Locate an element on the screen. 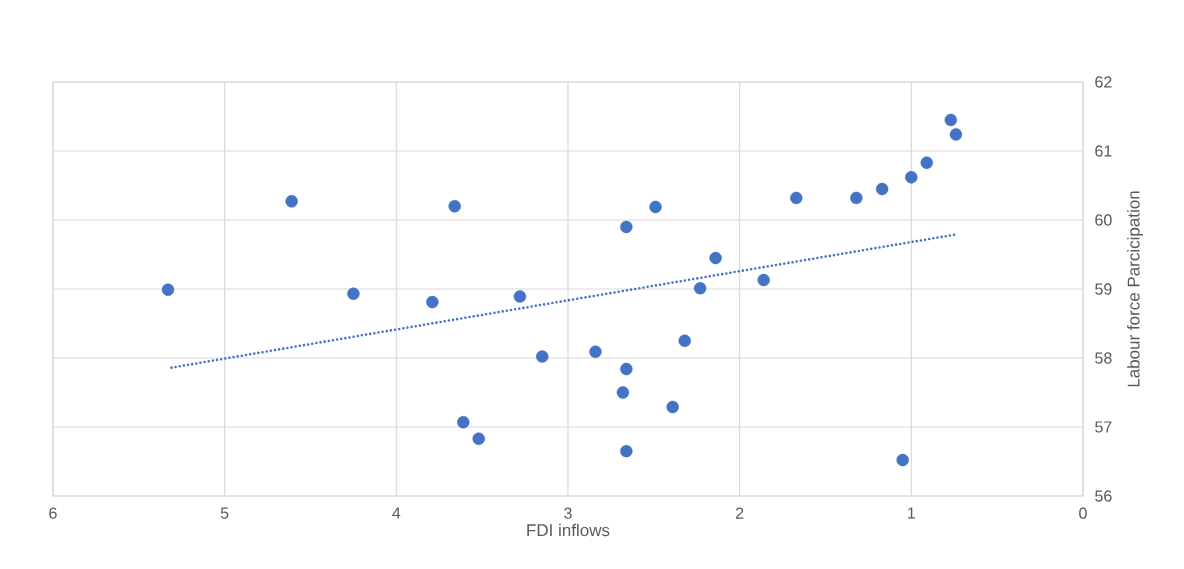 This screenshot has height=569, width=1184. y-tick-label: 61 is located at coordinates (1103, 151).